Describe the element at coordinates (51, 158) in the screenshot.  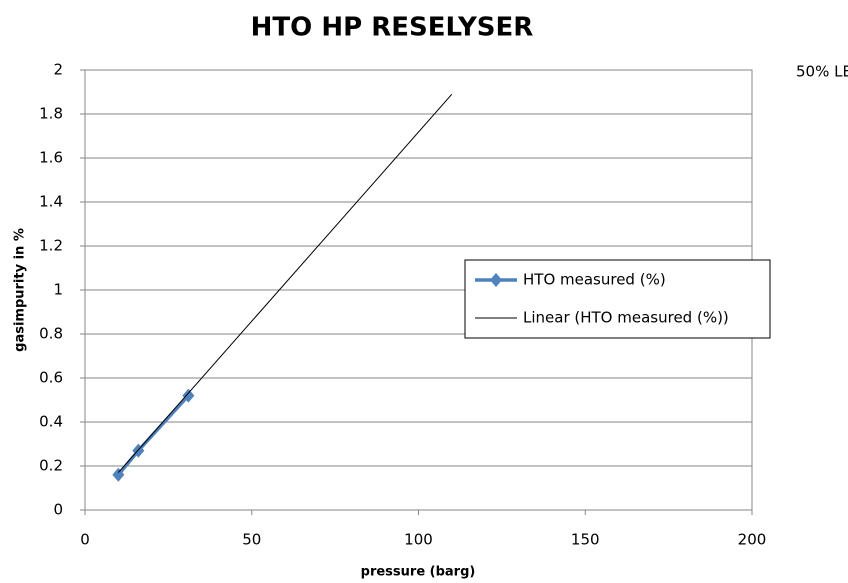
I see `y-tick-label: 1.6` at that location.